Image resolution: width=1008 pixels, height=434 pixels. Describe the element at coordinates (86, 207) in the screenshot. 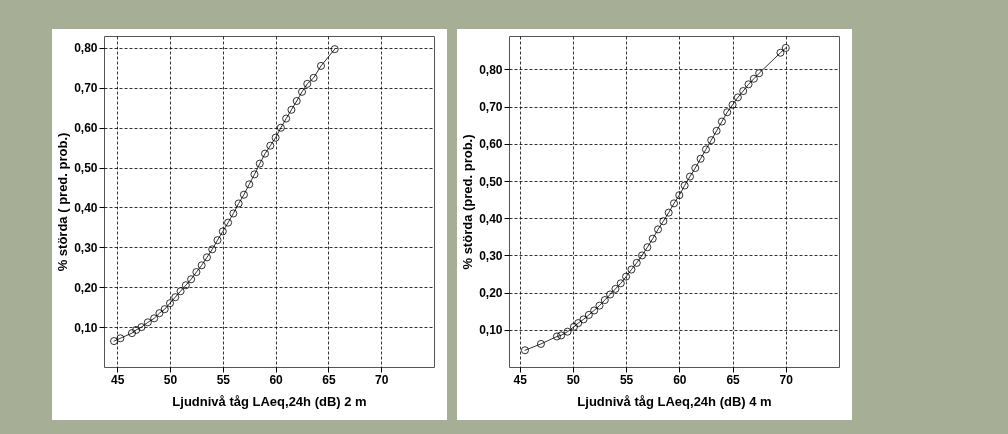

I see `y-tick-label: 0,40` at that location.